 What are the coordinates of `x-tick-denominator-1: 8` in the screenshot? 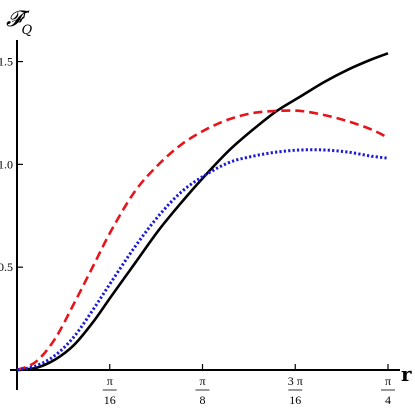 It's located at (203, 400).